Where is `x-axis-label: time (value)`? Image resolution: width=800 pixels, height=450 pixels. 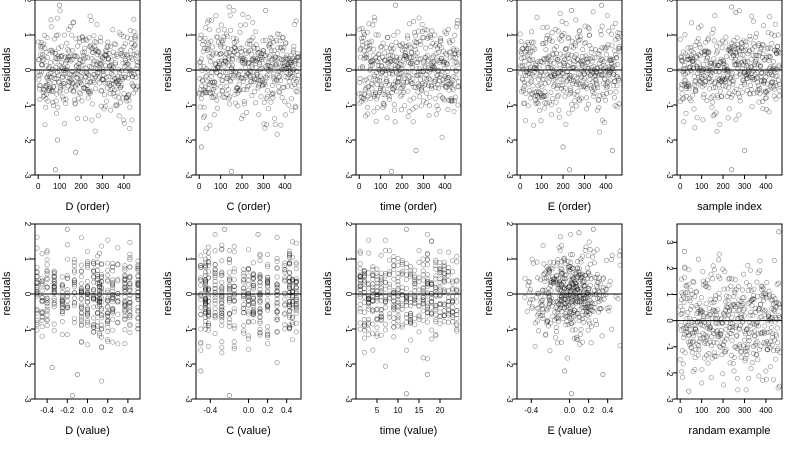 x-axis-label: time (value) is located at coordinates (408, 431).